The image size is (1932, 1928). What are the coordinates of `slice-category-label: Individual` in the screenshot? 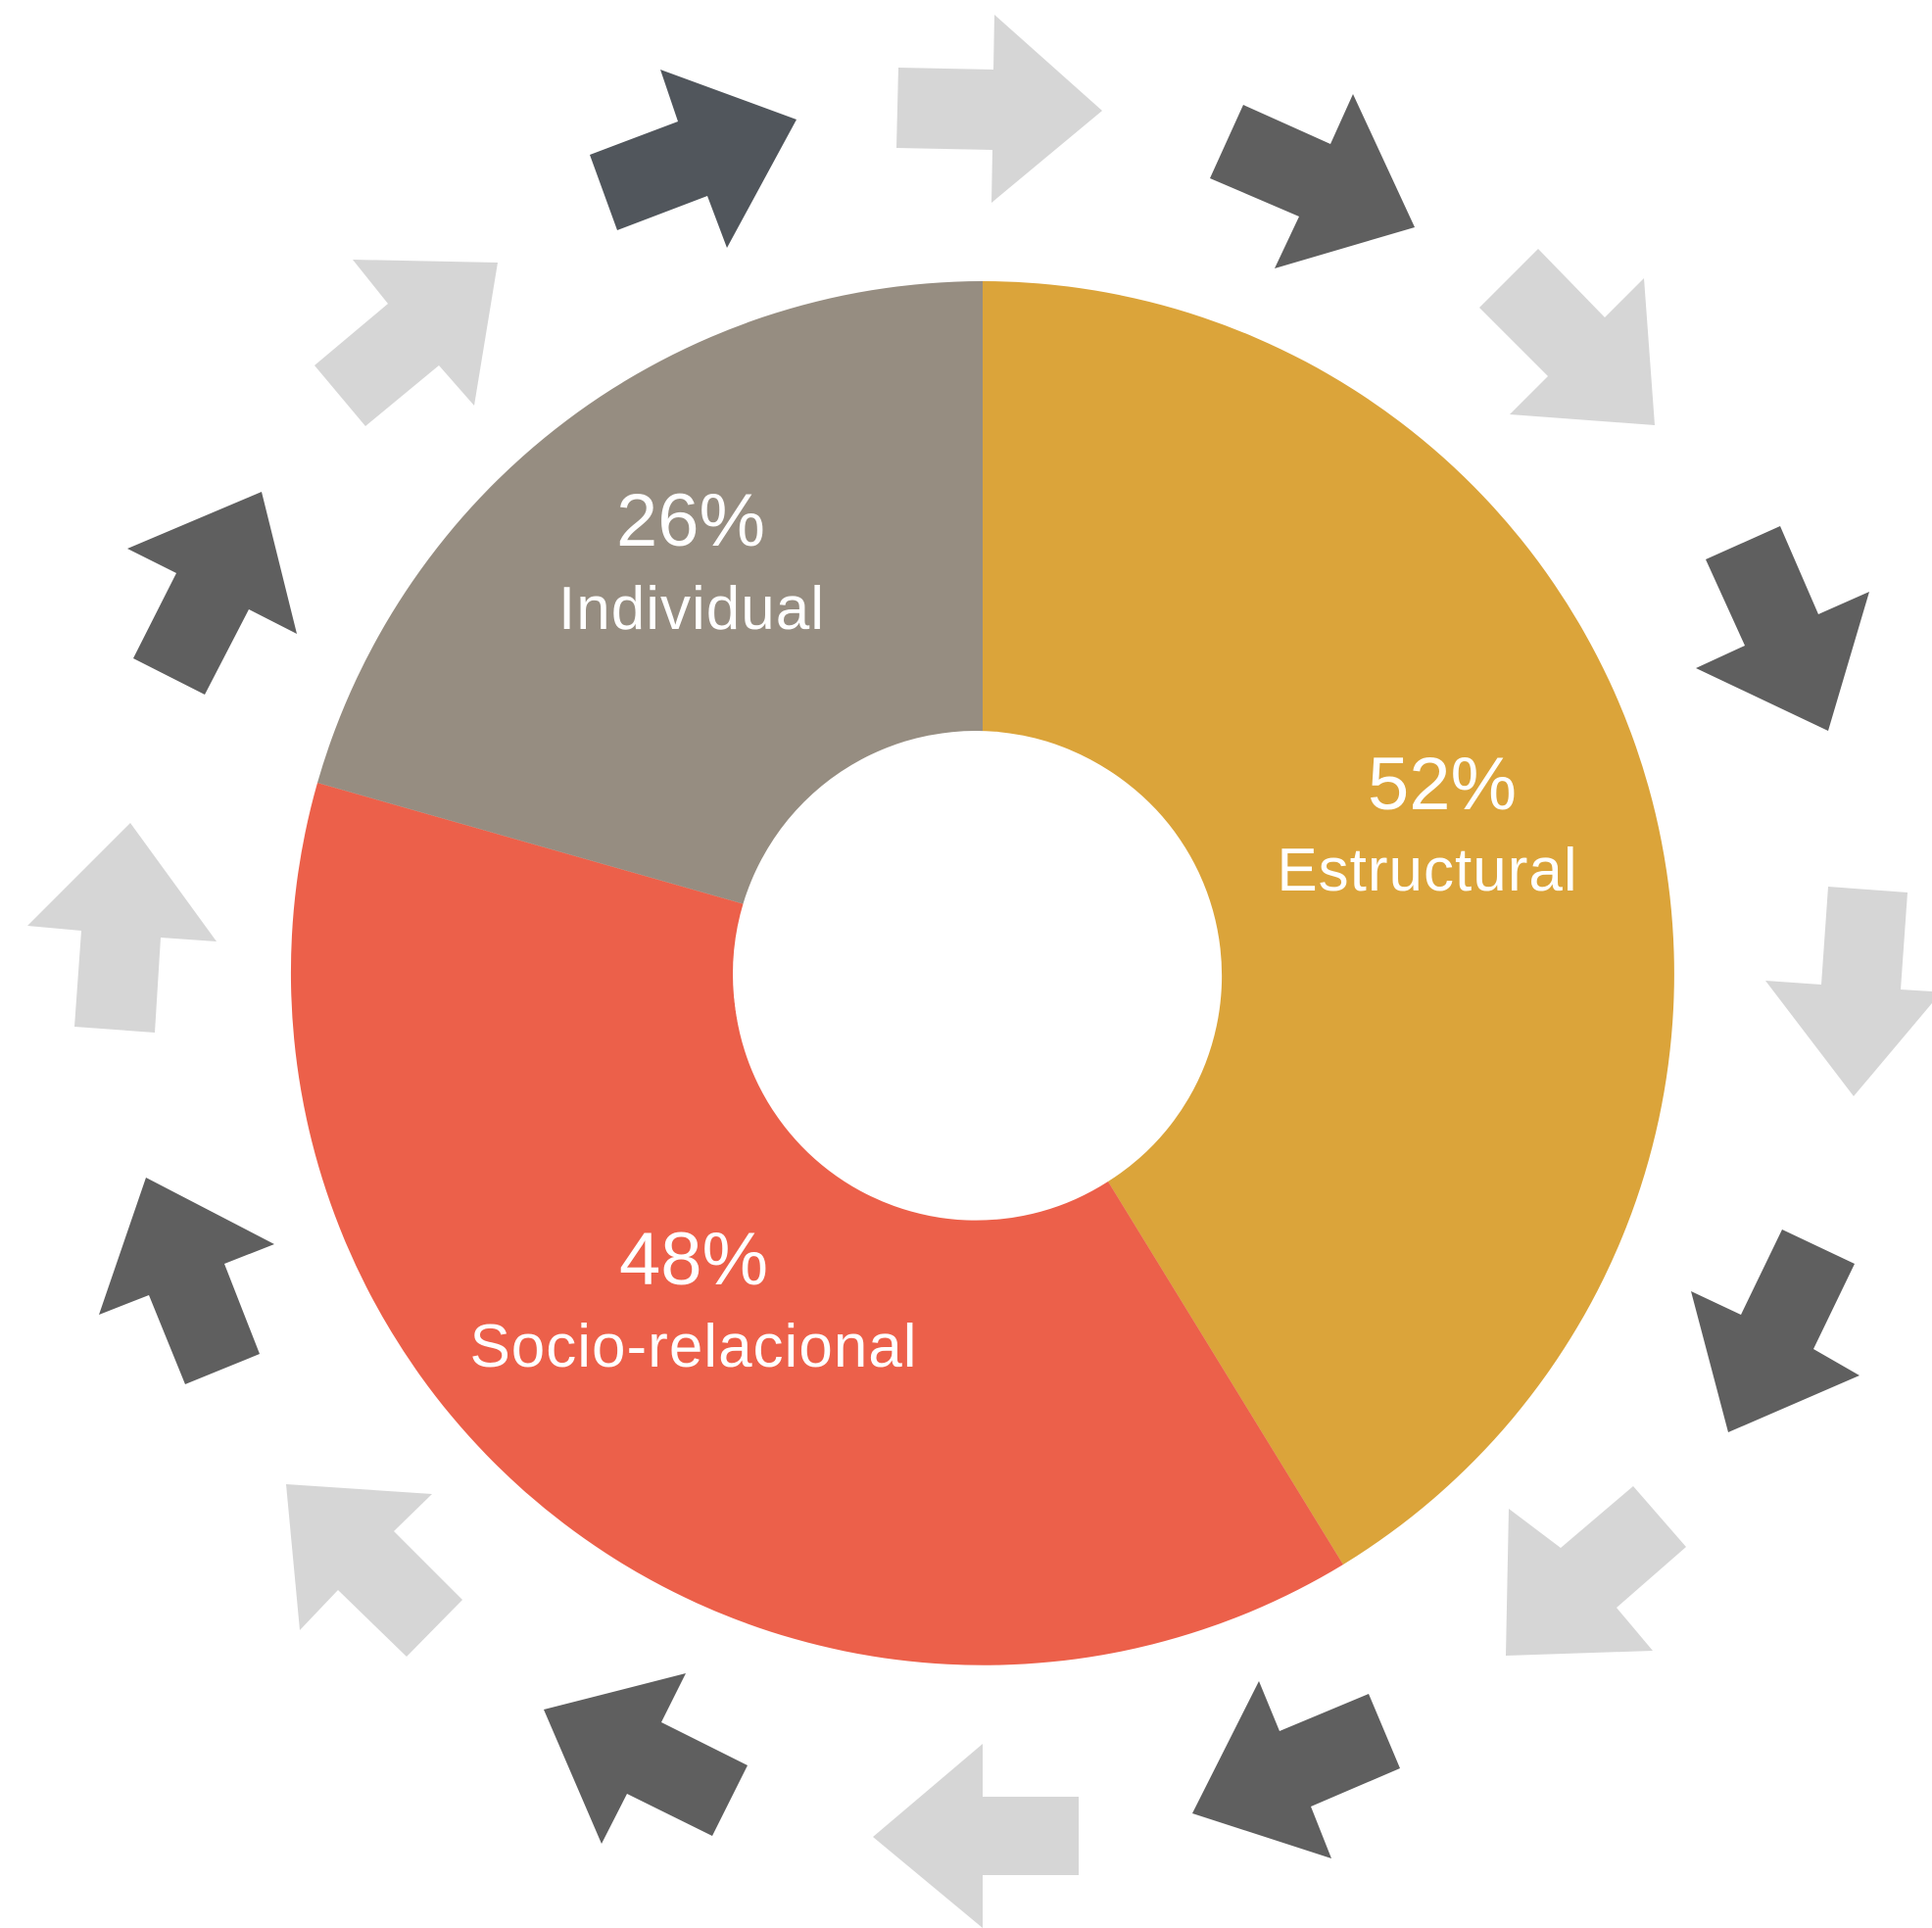 It's located at (691, 609).